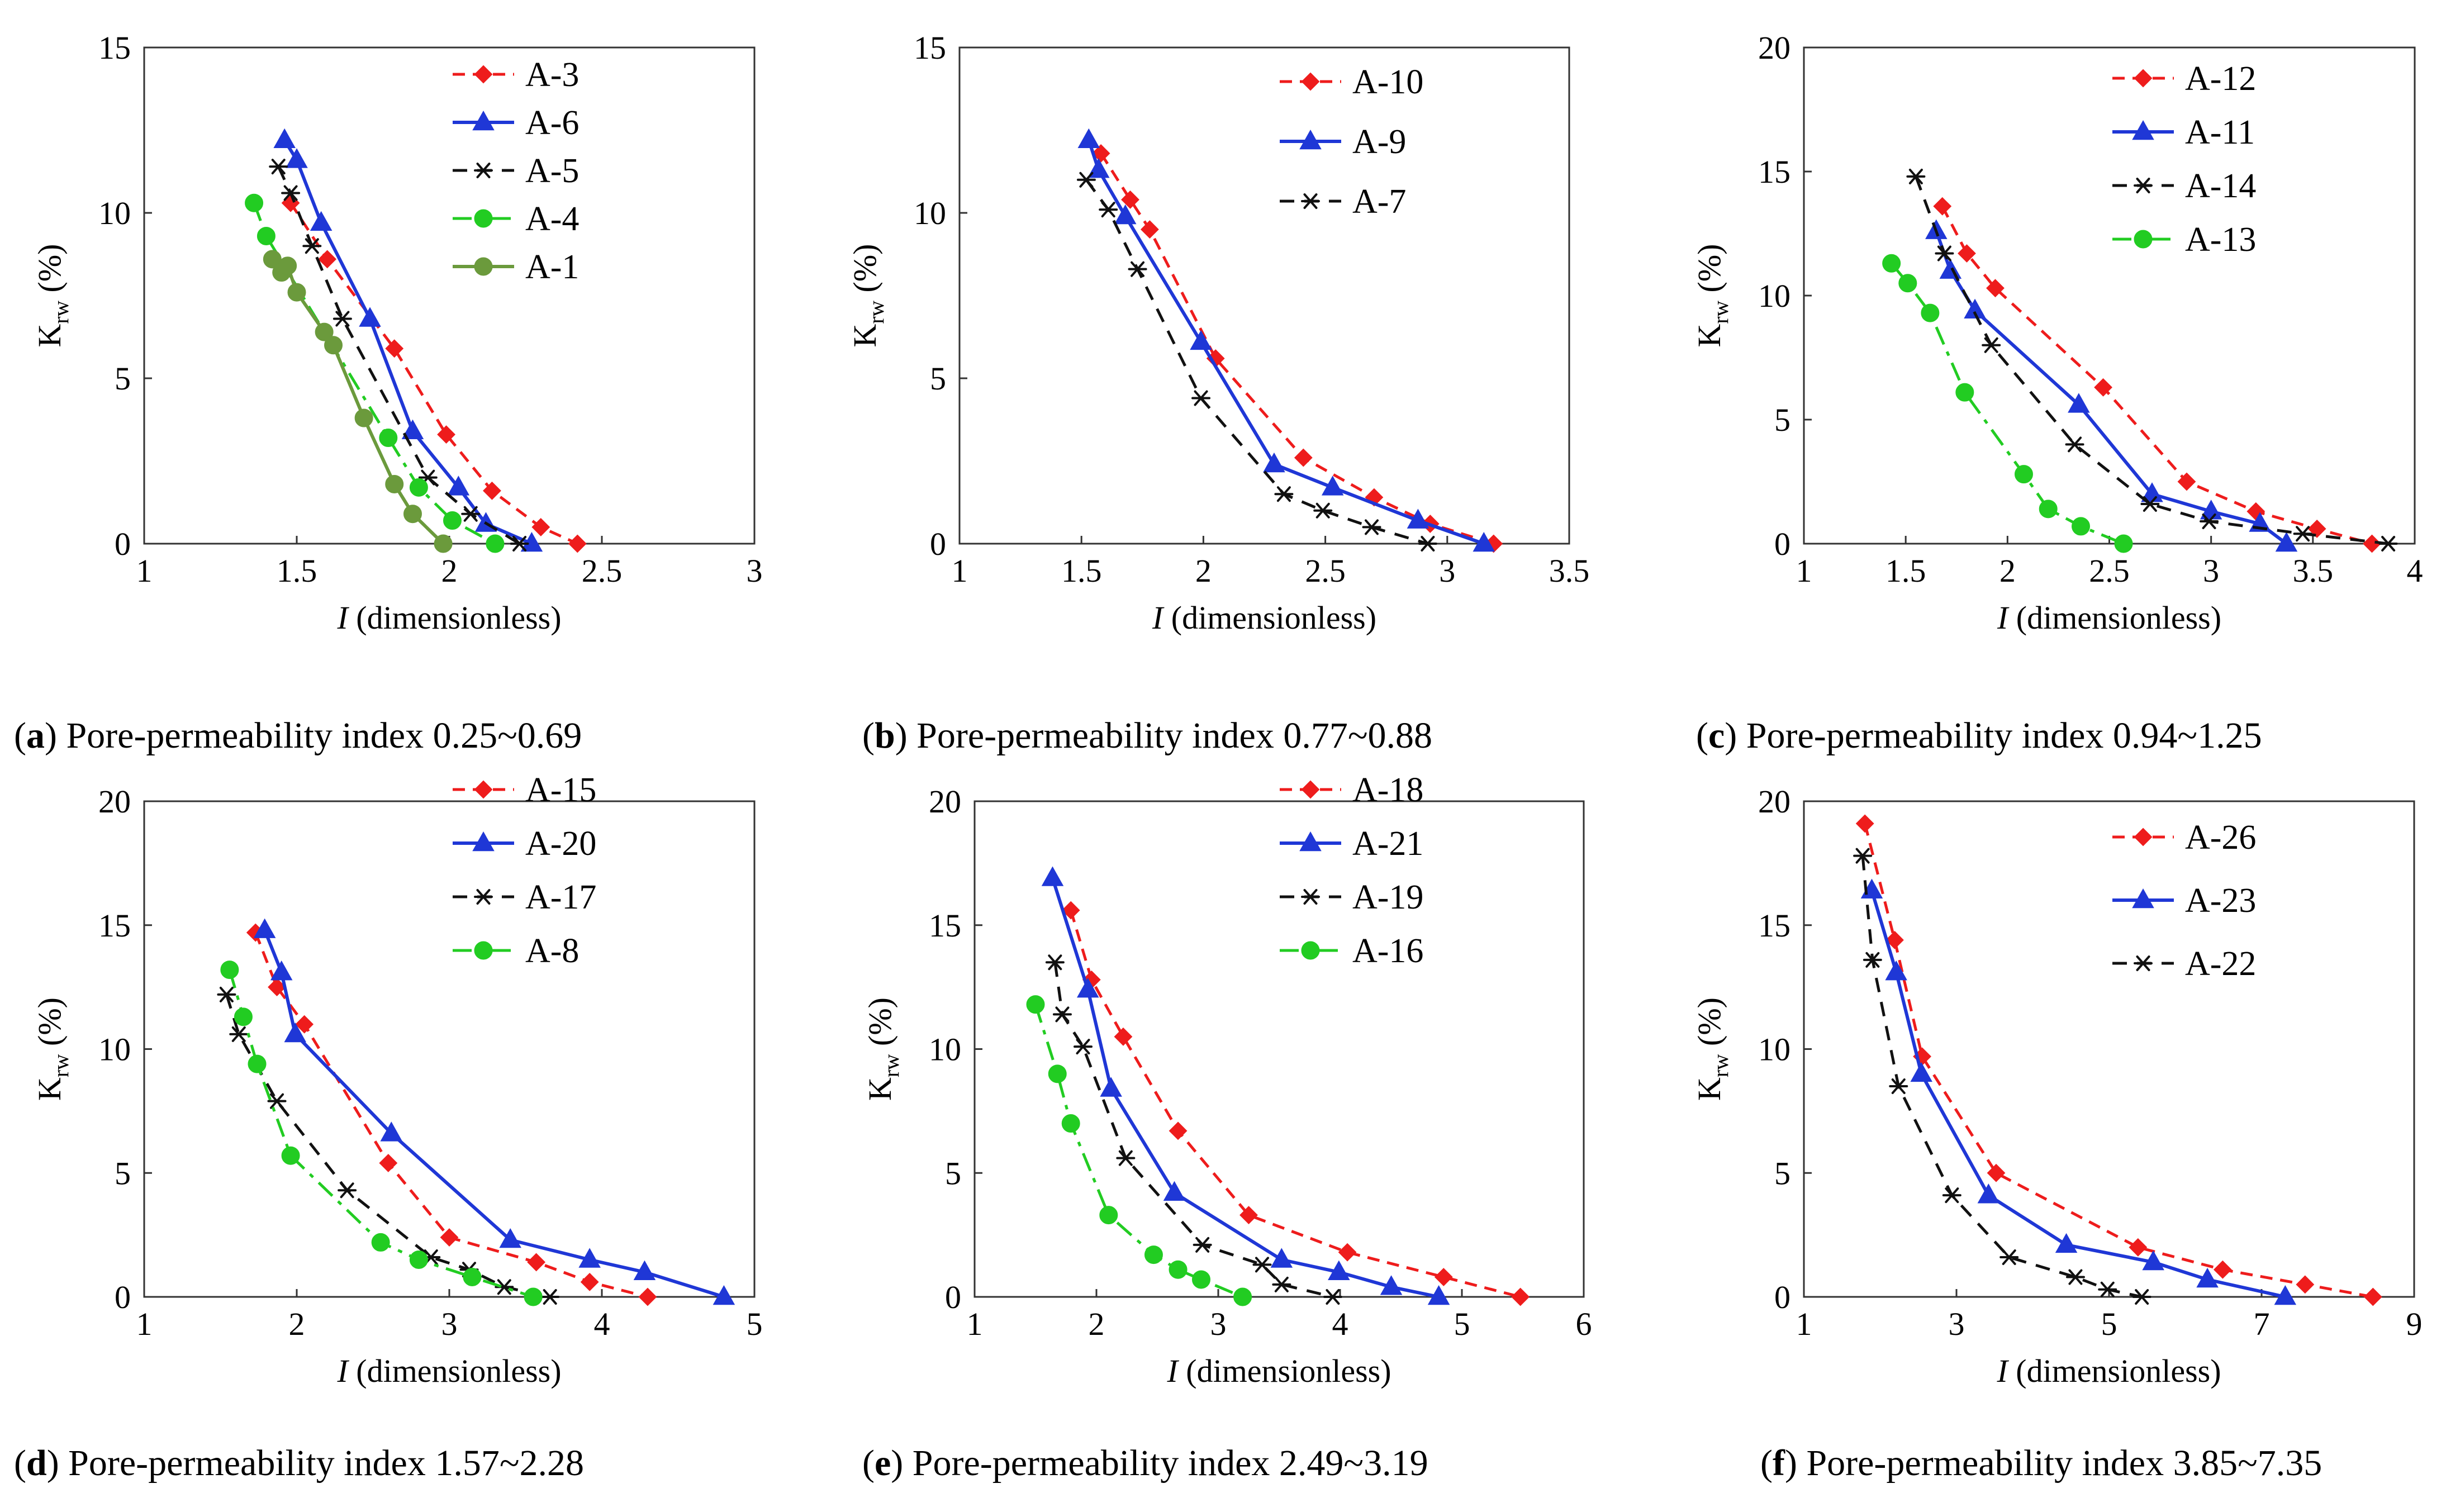 The width and height of the screenshot is (2446, 1512). Describe the element at coordinates (1379, 142) in the screenshot. I see `legend-label: A-9` at that location.